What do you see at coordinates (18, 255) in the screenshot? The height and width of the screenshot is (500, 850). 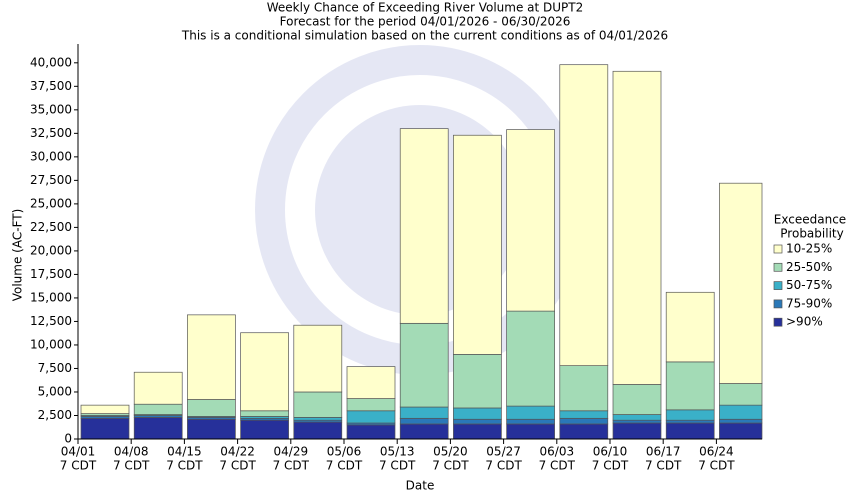 I see `y-axis-label: Volume (AC-FT)` at bounding box center [18, 255].